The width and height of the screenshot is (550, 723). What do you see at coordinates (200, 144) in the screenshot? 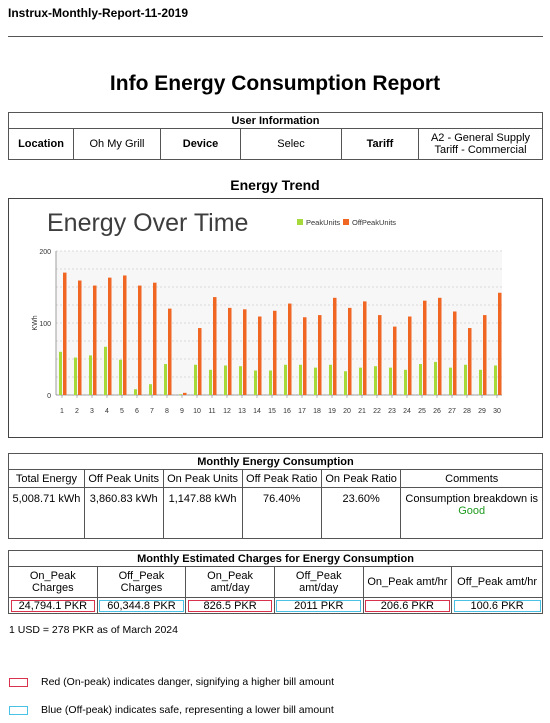
I see `device-label: Device` at bounding box center [200, 144].